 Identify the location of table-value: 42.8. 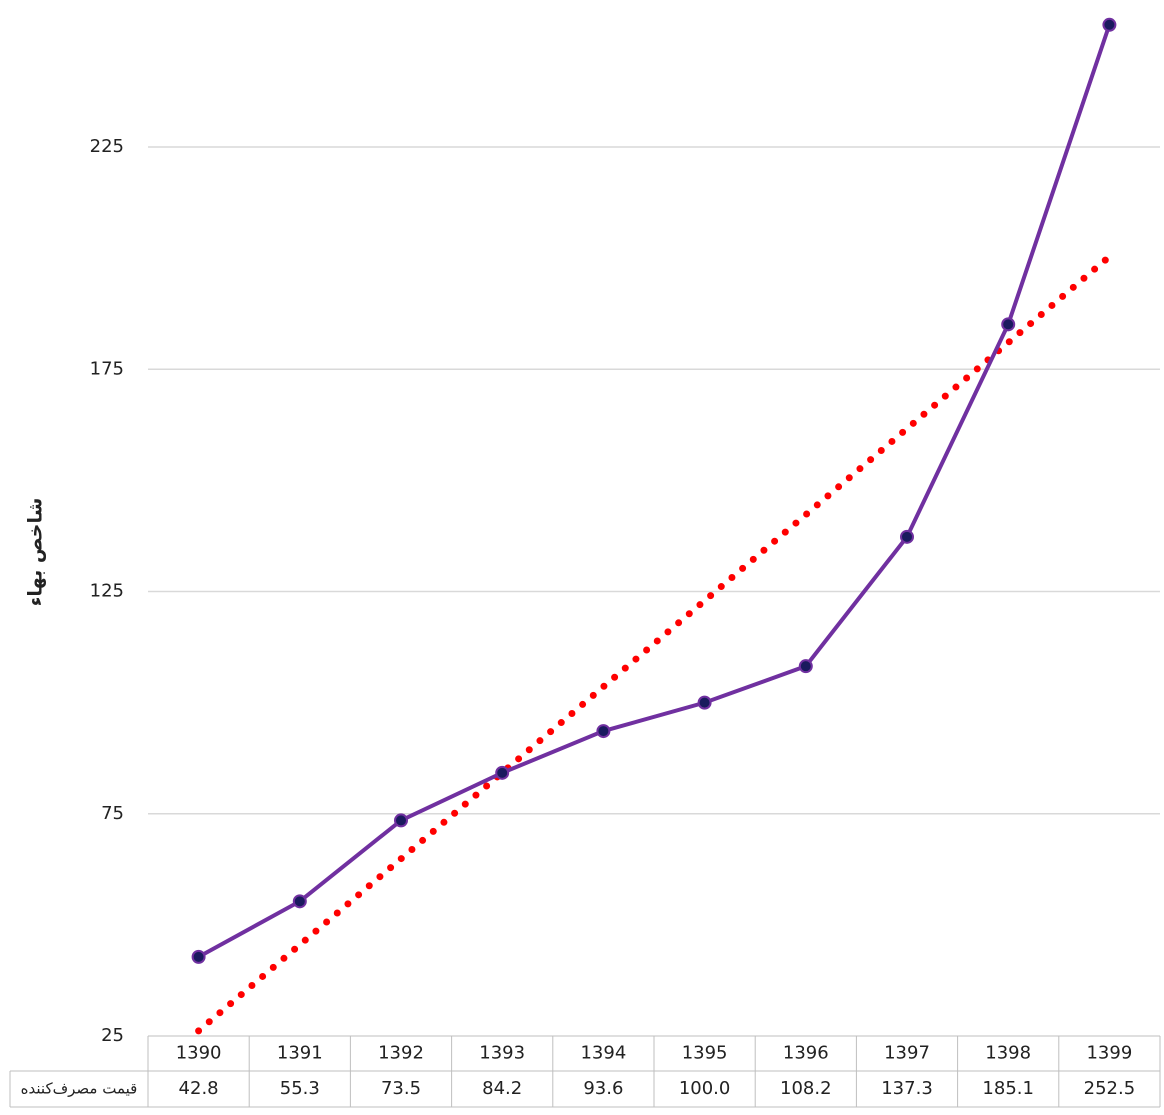
(199, 1088).